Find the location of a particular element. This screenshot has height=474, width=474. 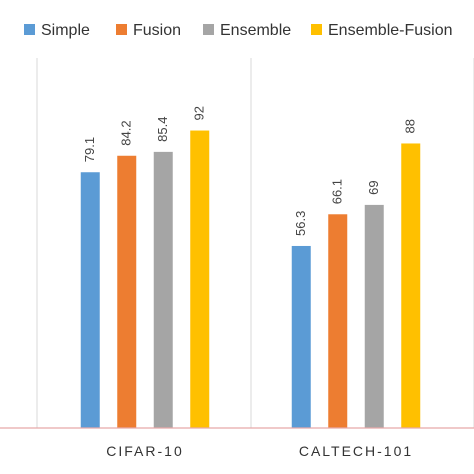

bar-value-label: 66.1 is located at coordinates (337, 191).